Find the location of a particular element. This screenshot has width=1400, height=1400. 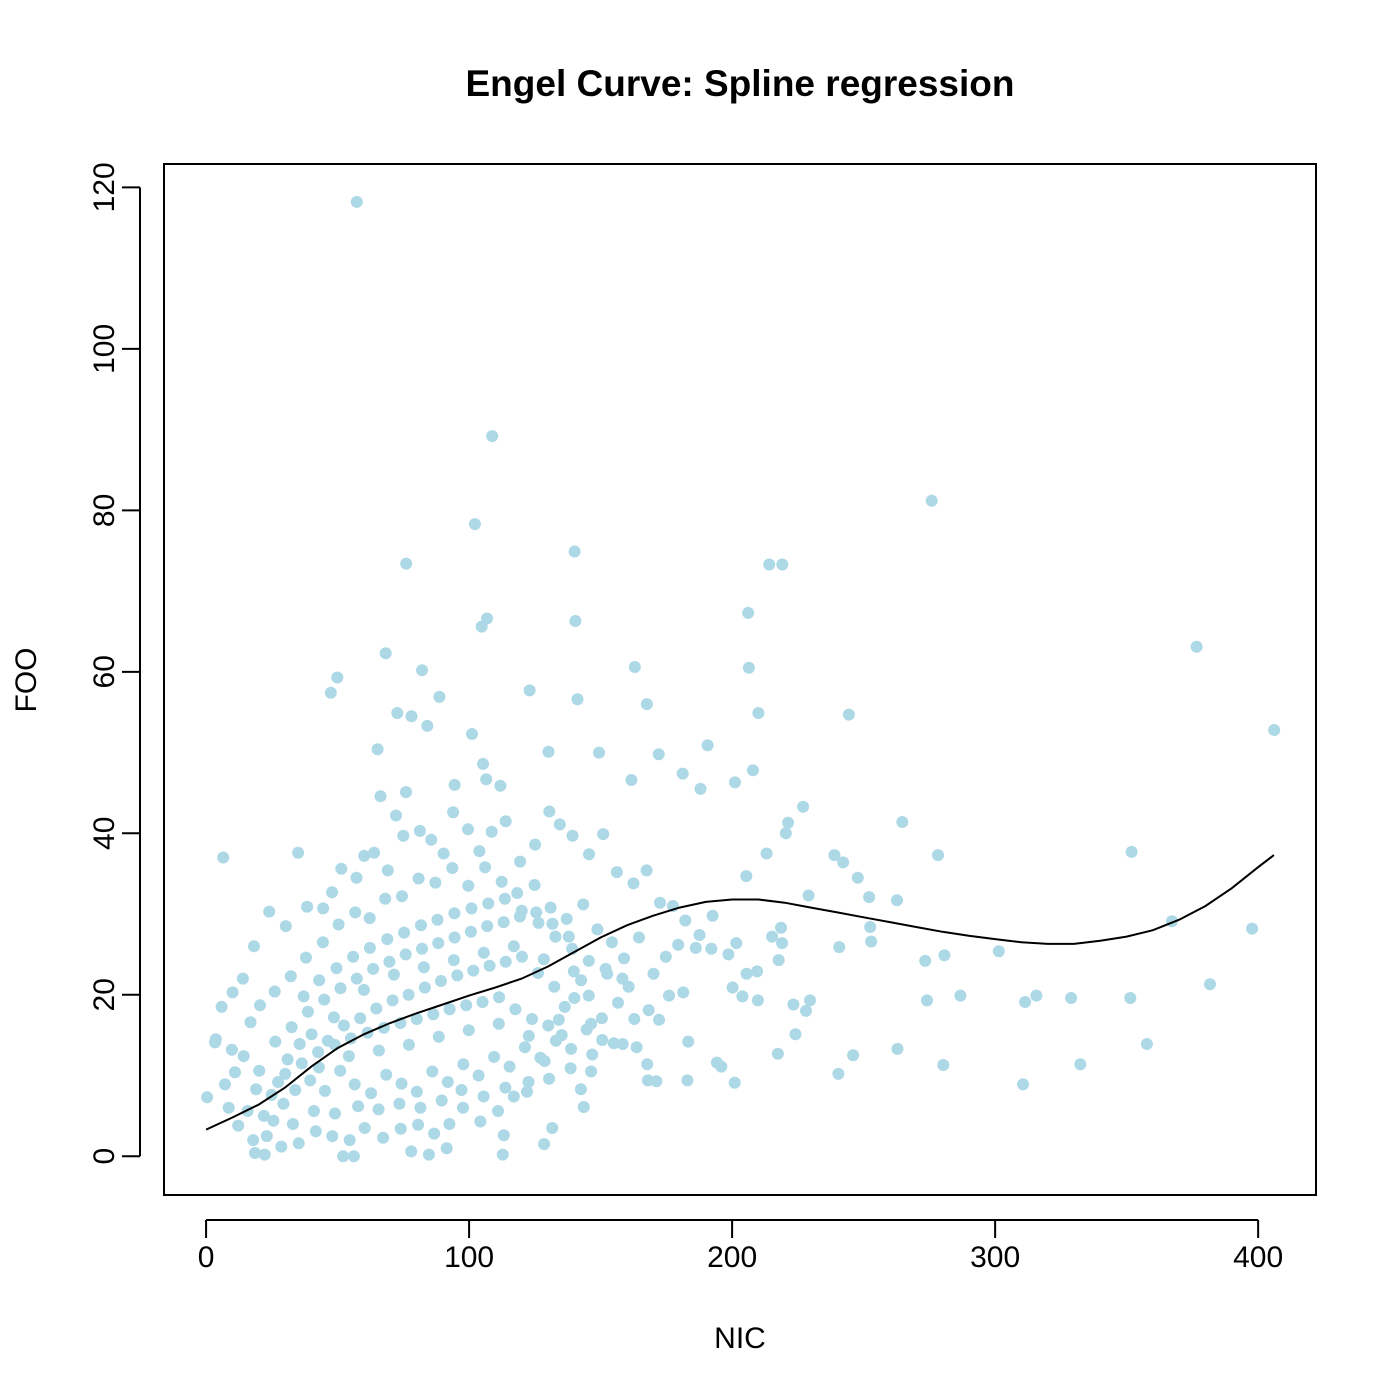

y-tick-label: 20 is located at coordinates (104, 994).